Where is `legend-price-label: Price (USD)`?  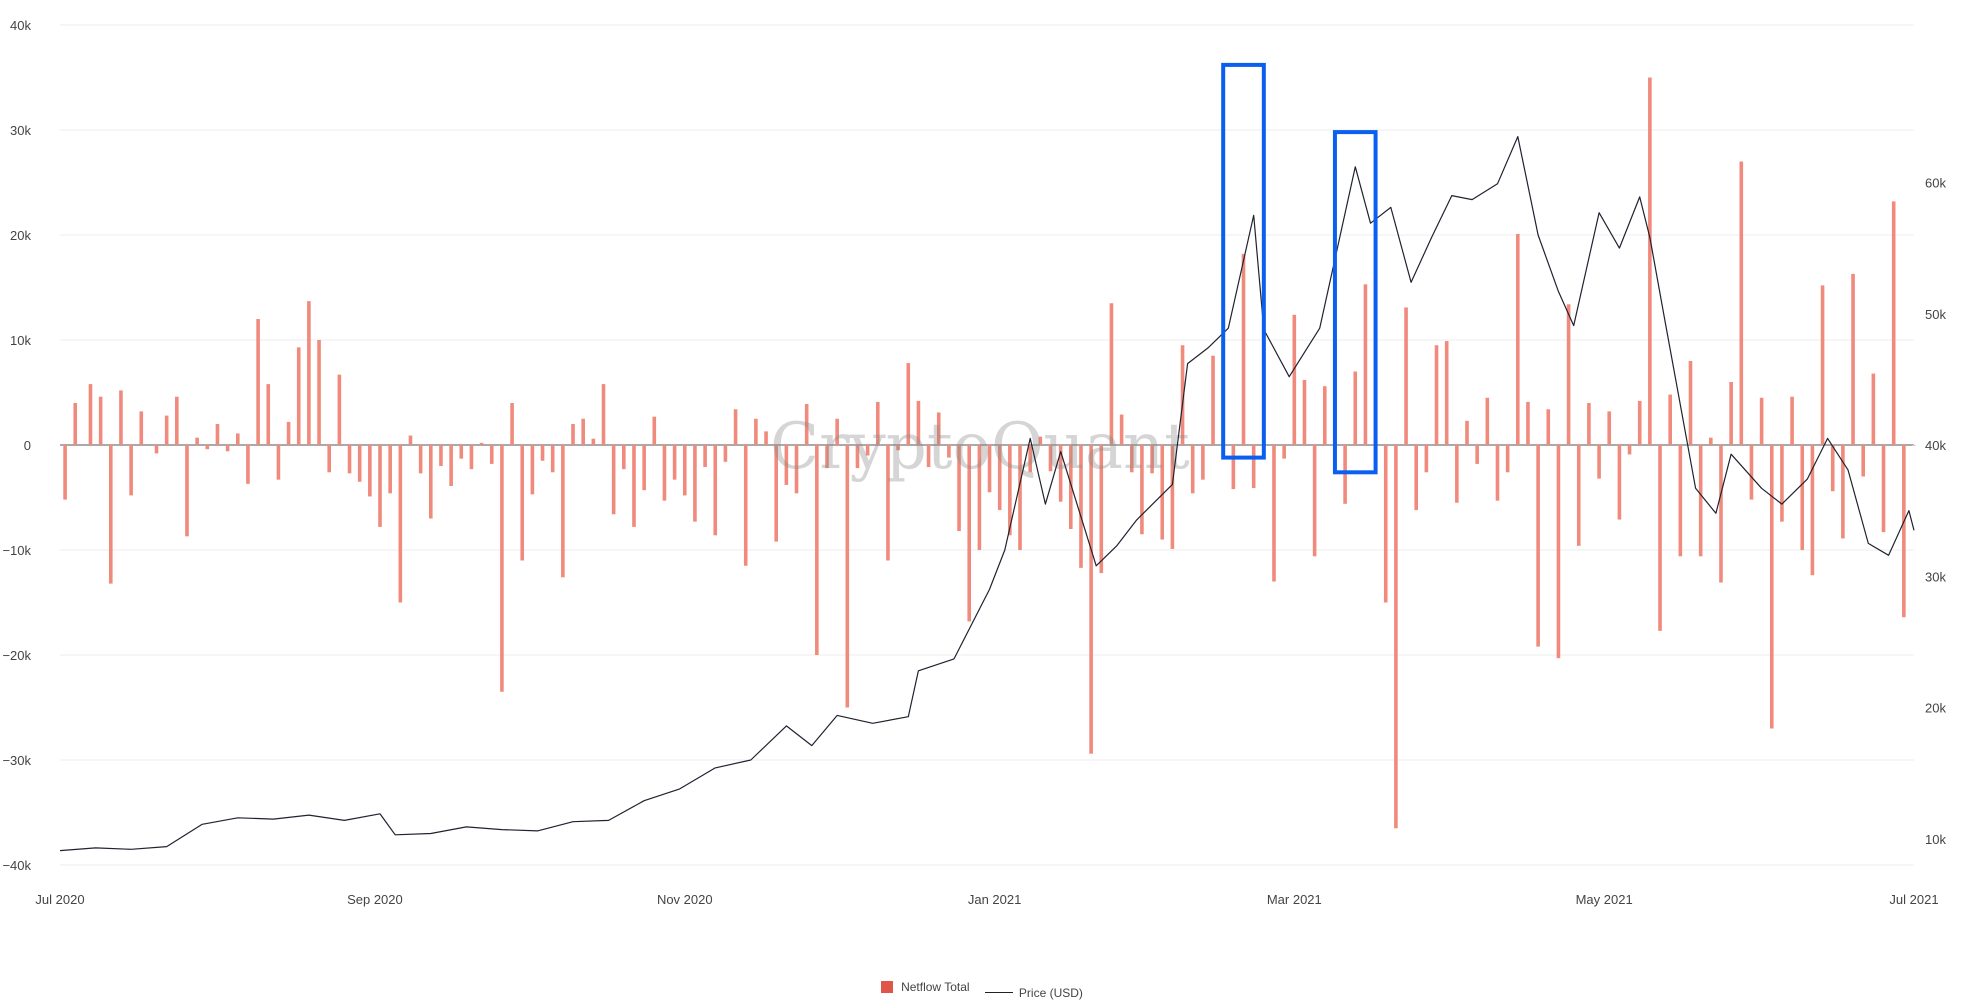 legend-price-label: Price (USD) is located at coordinates (1050, 992).